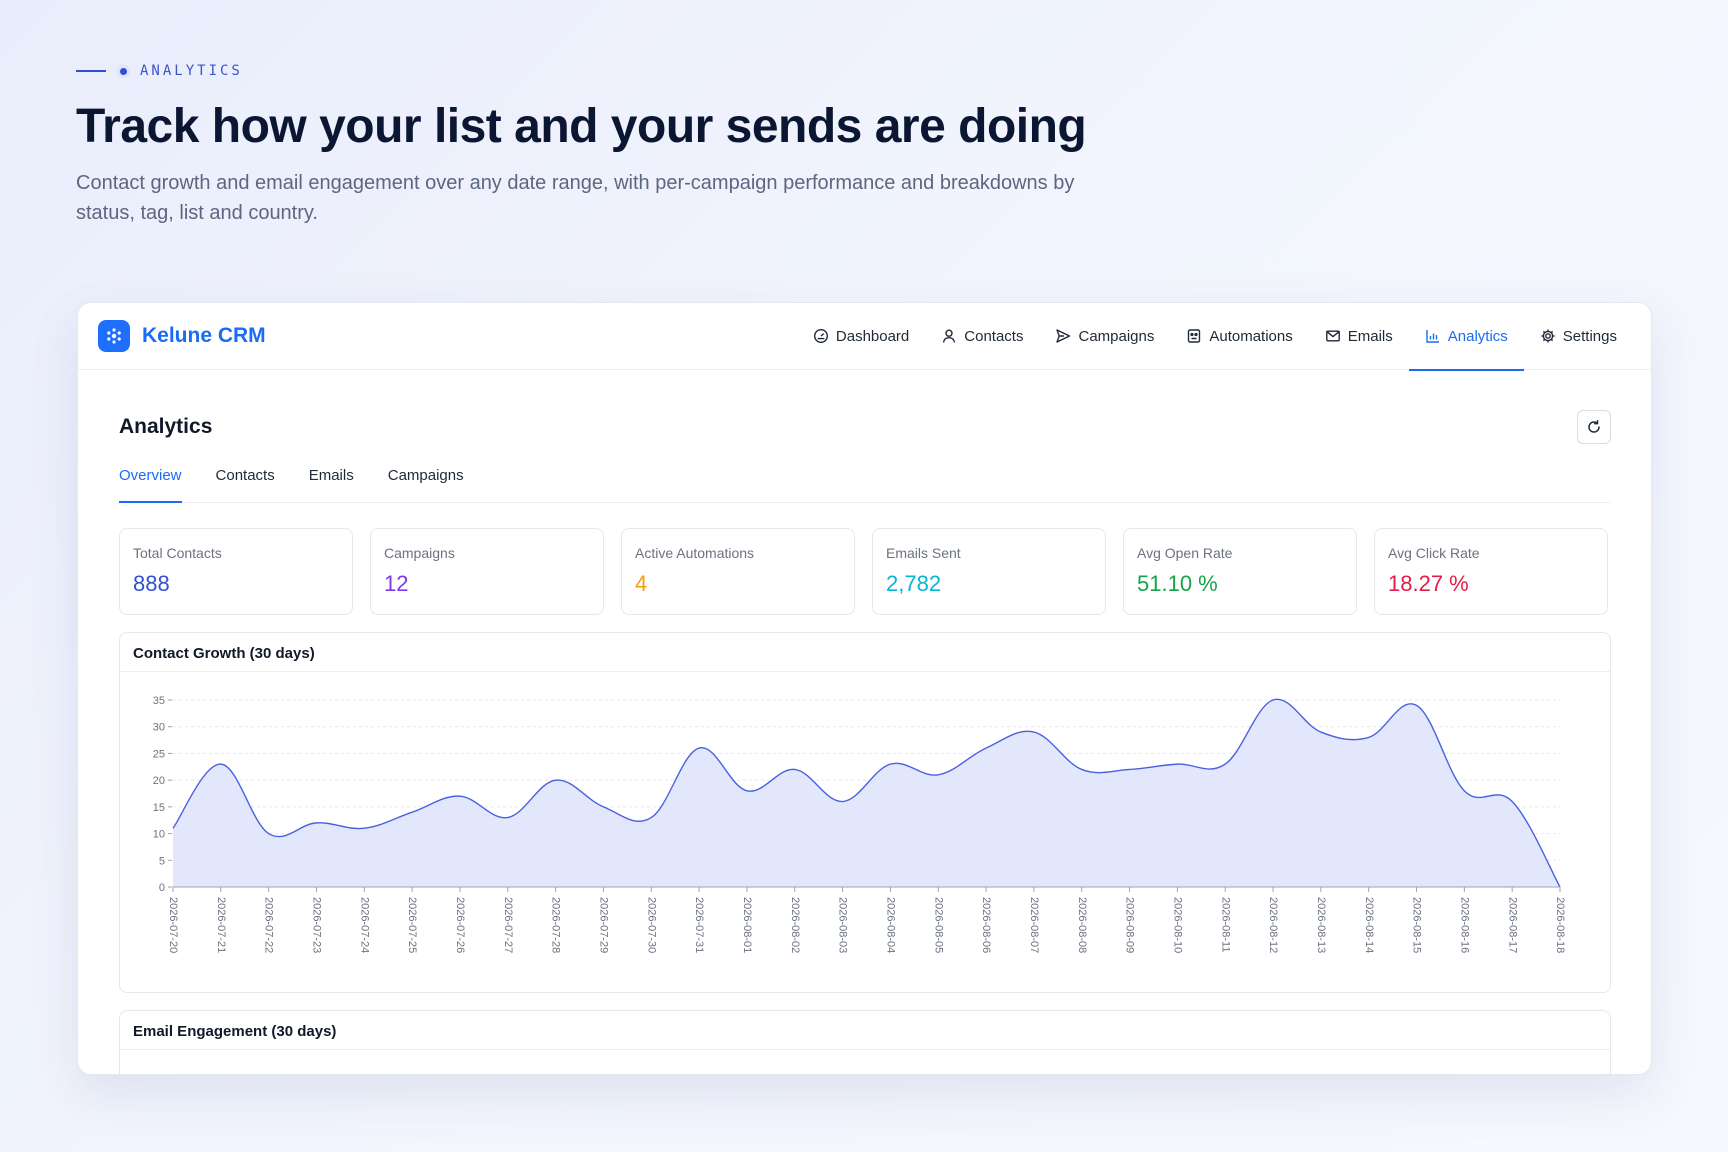 Image resolution: width=1728 pixels, height=1152 pixels. Describe the element at coordinates (1491, 571) in the screenshot. I see `stat-card-avg-click-rate: Avg Click Rate 18.27 %` at that location.